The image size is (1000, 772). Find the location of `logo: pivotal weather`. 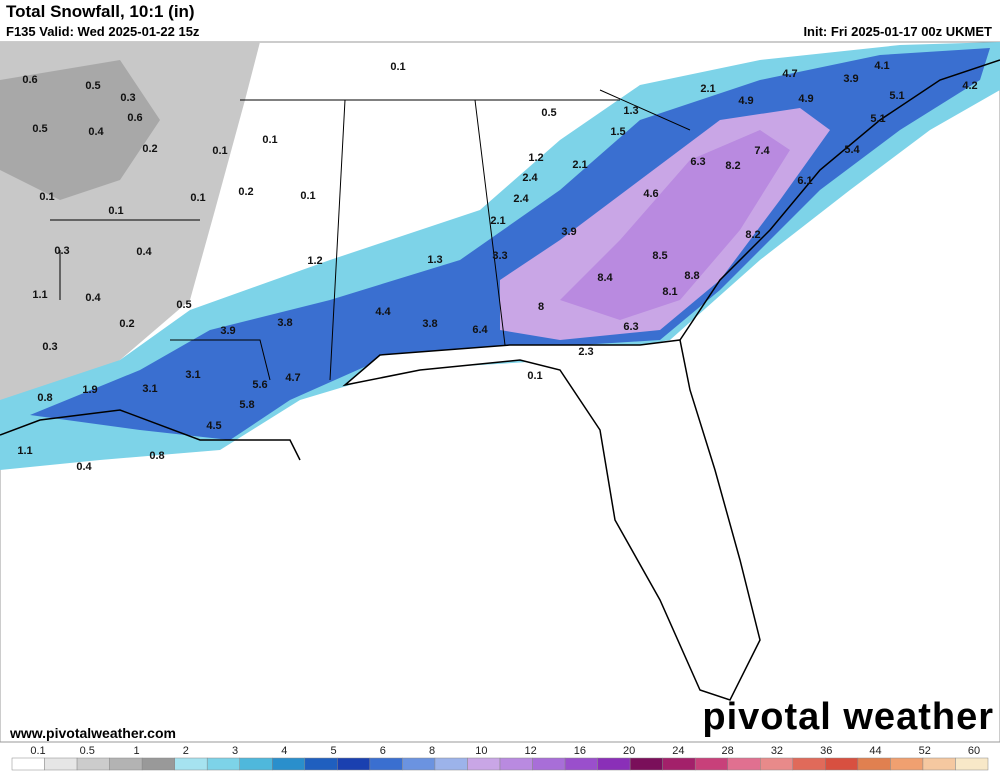

logo: pivotal weather is located at coordinates (848, 717).